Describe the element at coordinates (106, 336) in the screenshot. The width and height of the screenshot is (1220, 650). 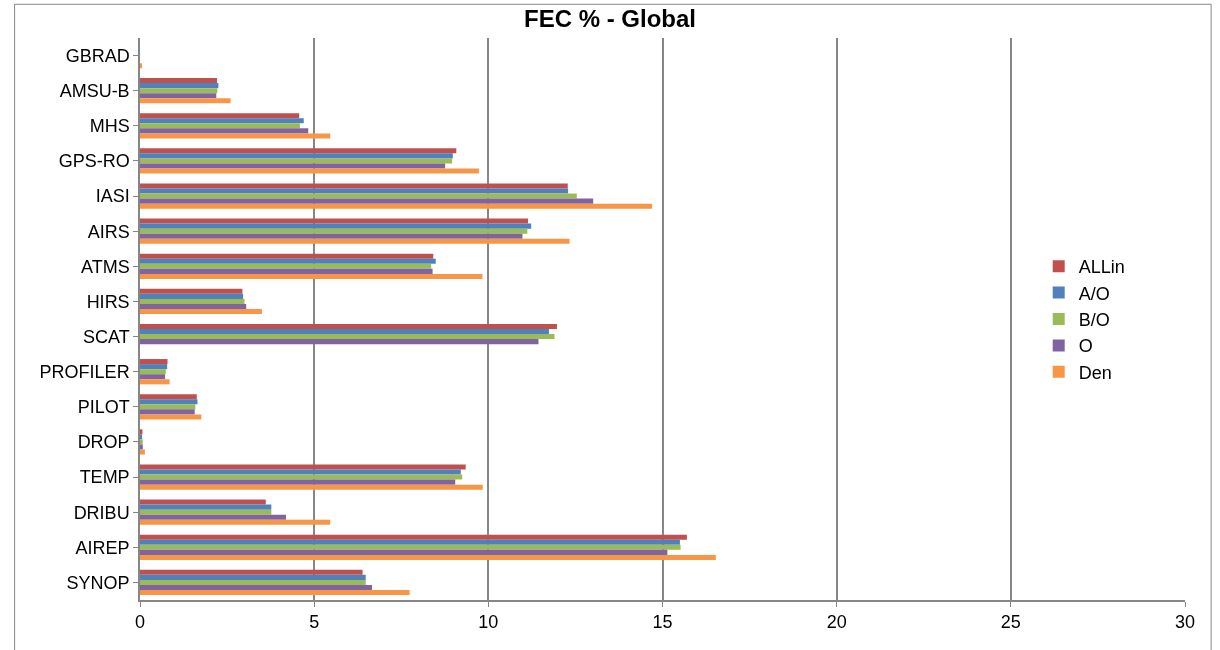
I see `y-tick-label: SCAT` at that location.